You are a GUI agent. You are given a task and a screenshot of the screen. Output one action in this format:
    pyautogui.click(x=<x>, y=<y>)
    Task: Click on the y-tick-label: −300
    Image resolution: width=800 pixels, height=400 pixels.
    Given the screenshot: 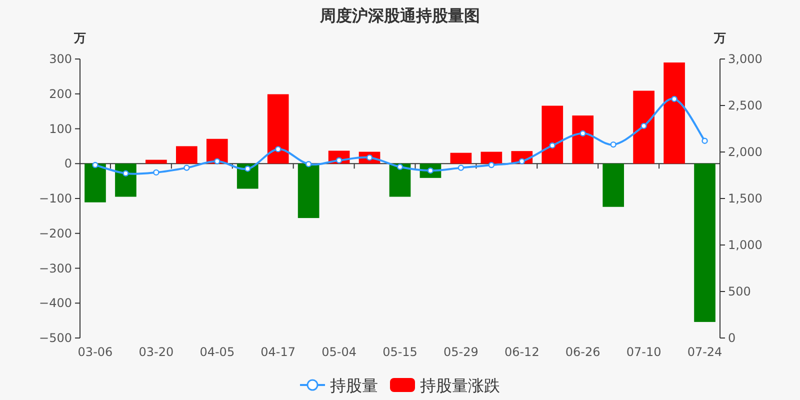 What is the action you would take?
    pyautogui.click(x=55, y=268)
    